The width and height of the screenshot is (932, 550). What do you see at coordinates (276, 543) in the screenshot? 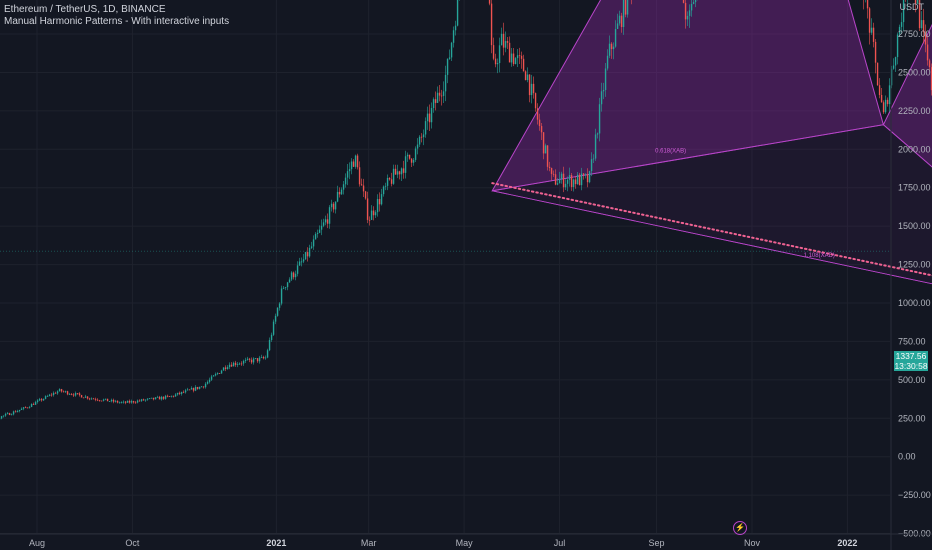
I see `x-tick-label: 2021` at bounding box center [276, 543].